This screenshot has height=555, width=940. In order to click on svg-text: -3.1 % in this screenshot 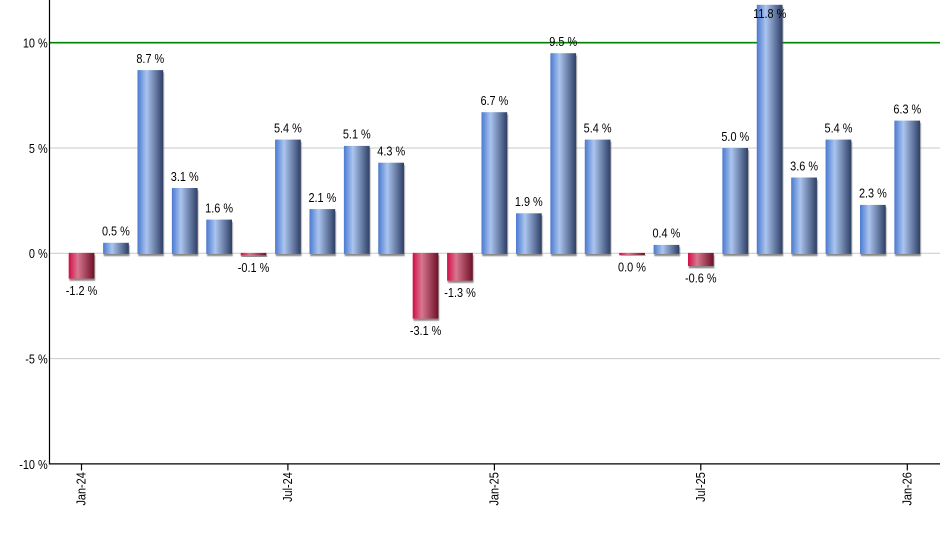, I will do `click(426, 330)`.